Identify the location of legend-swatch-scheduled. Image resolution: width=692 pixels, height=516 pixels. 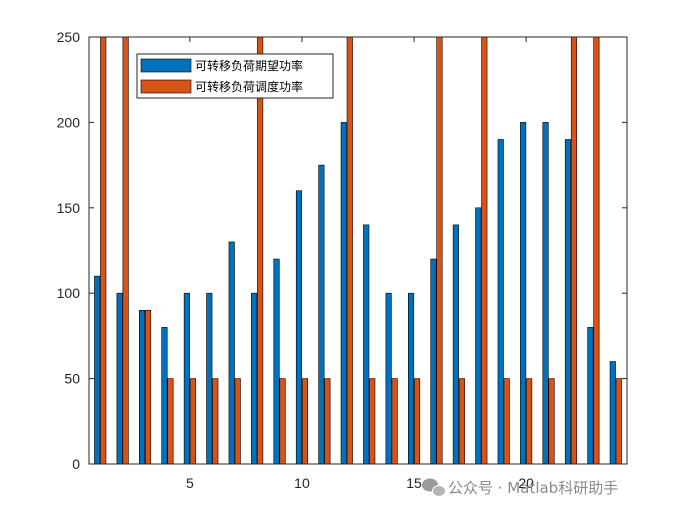
(166, 86).